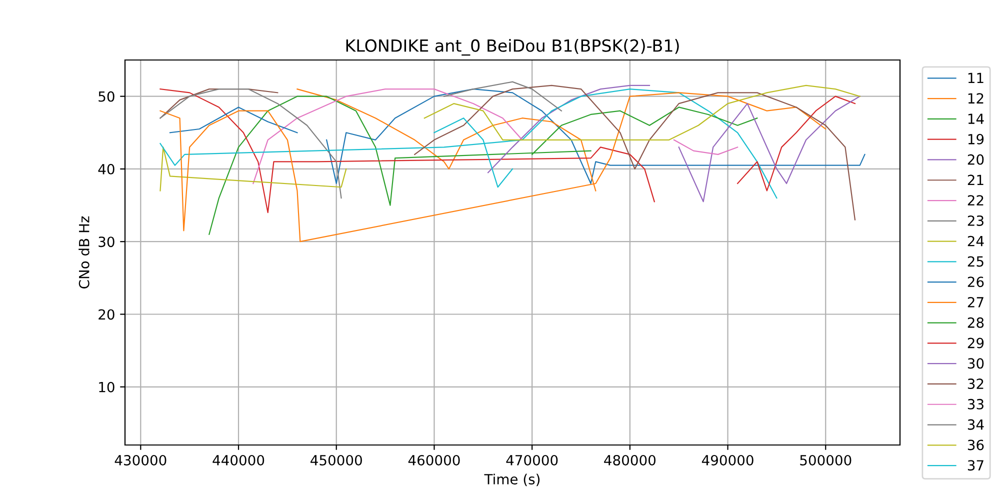 The width and height of the screenshot is (1000, 500). What do you see at coordinates (976, 200) in the screenshot?
I see `legend-label: 22` at bounding box center [976, 200].